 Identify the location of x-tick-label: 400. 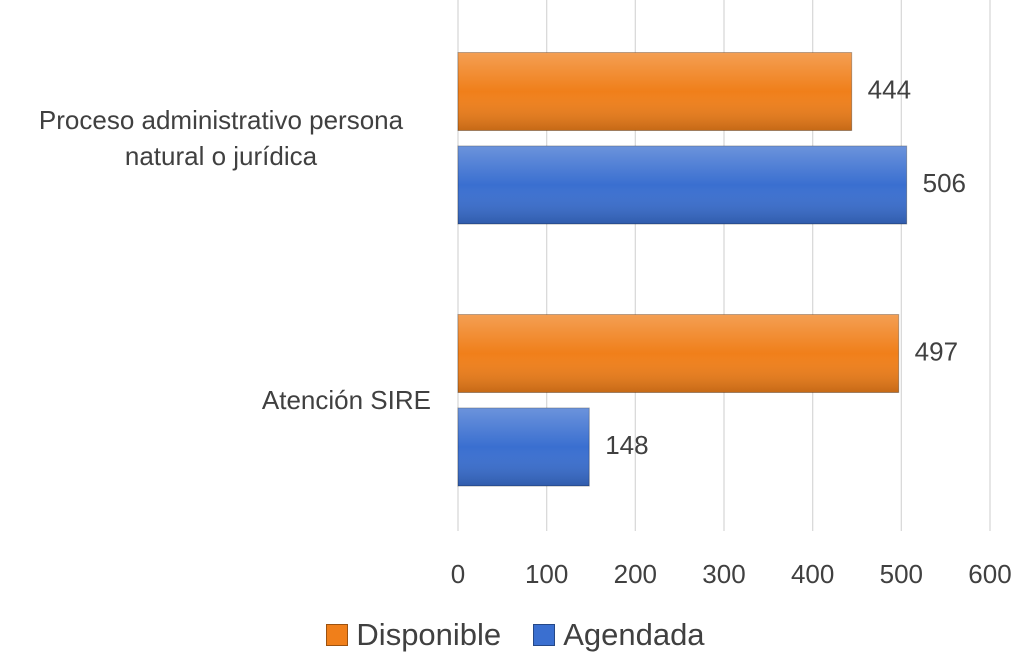
(812, 574).